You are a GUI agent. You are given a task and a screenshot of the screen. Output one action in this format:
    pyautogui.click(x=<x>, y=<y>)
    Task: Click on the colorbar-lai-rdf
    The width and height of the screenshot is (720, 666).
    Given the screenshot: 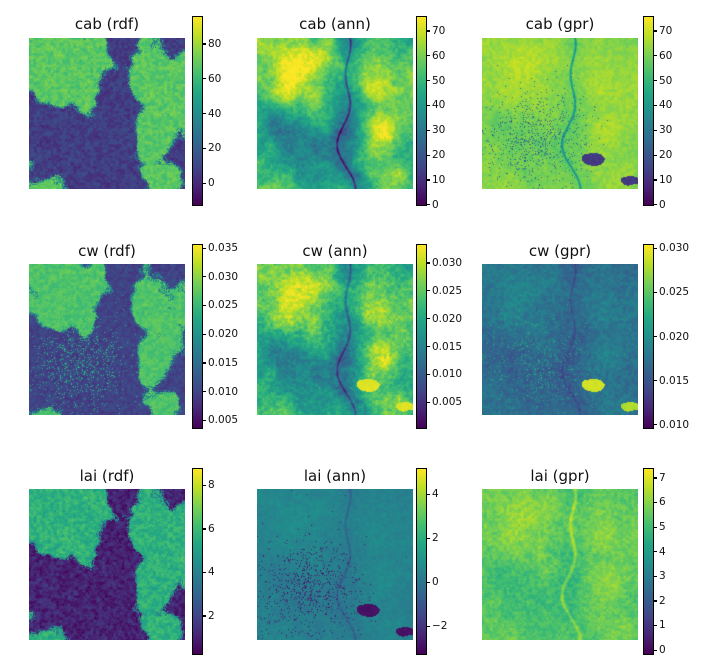 What is the action you would take?
    pyautogui.click(x=197, y=561)
    